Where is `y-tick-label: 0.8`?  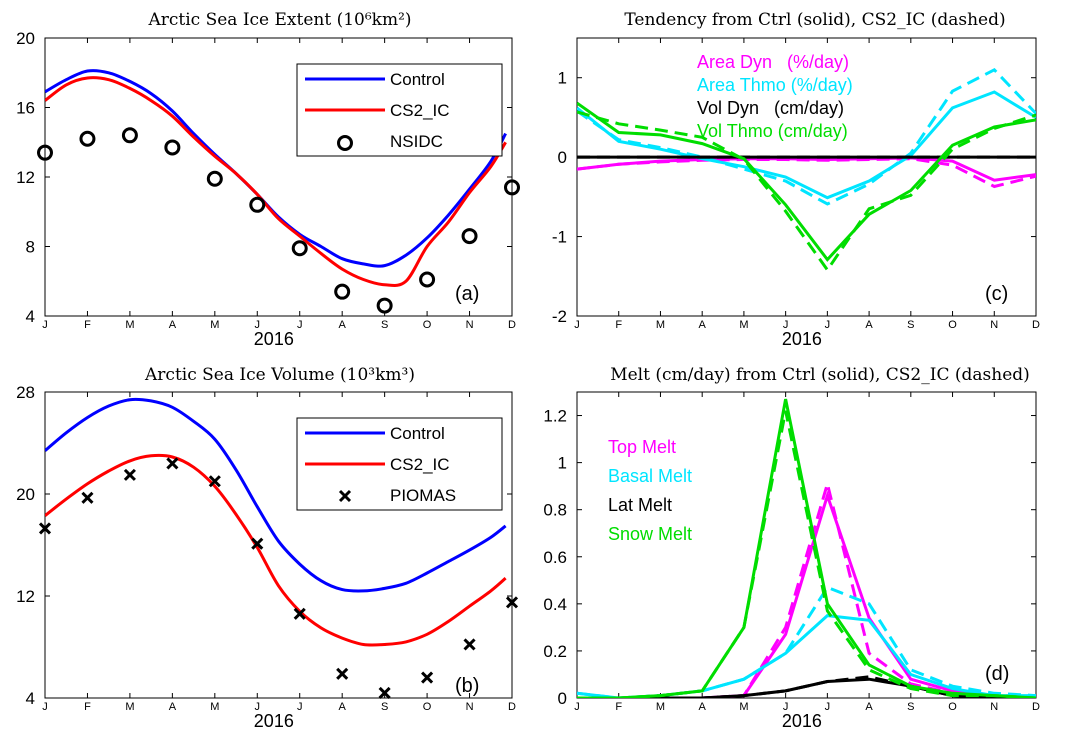
y-tick-label: 0.8 is located at coordinates (555, 510).